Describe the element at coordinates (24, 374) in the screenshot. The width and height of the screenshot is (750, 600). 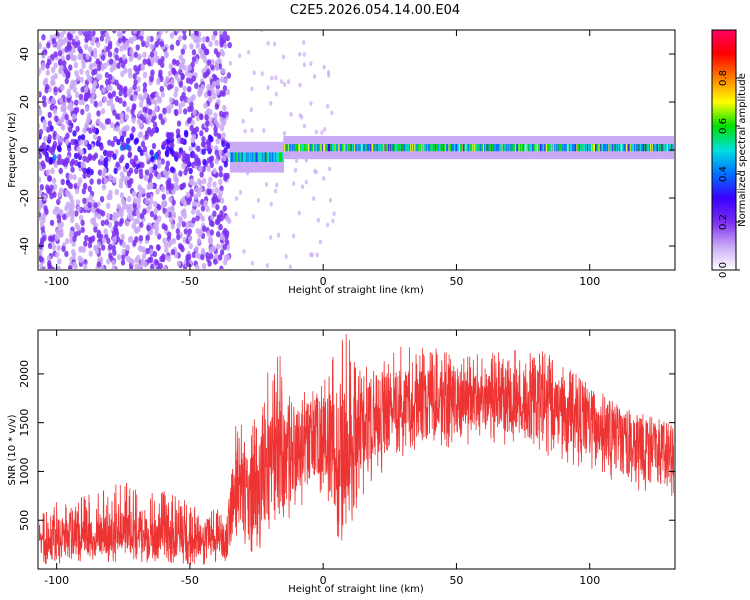
I see `snr-y-tick-label: 2000` at that location.